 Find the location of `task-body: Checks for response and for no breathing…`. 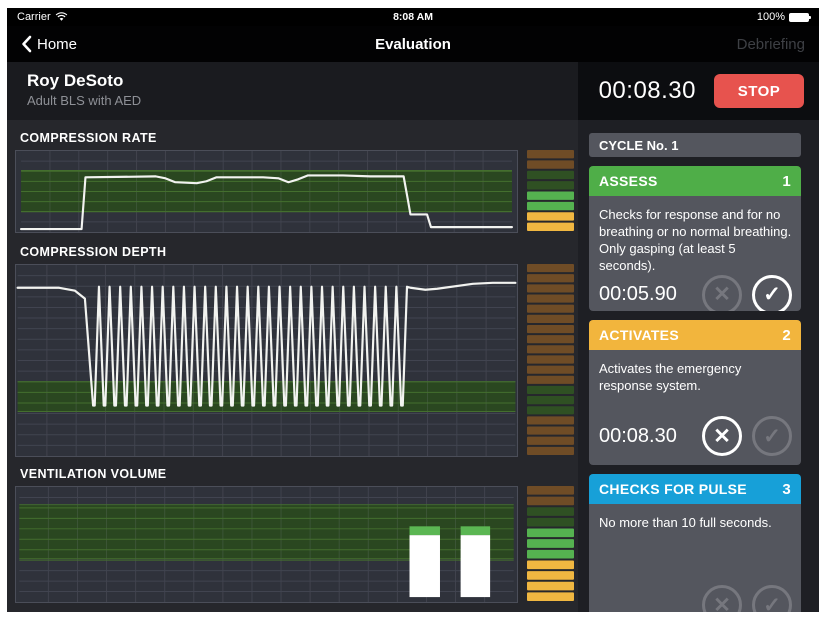

task-body: Checks for response and for no breathing… is located at coordinates (695, 253).